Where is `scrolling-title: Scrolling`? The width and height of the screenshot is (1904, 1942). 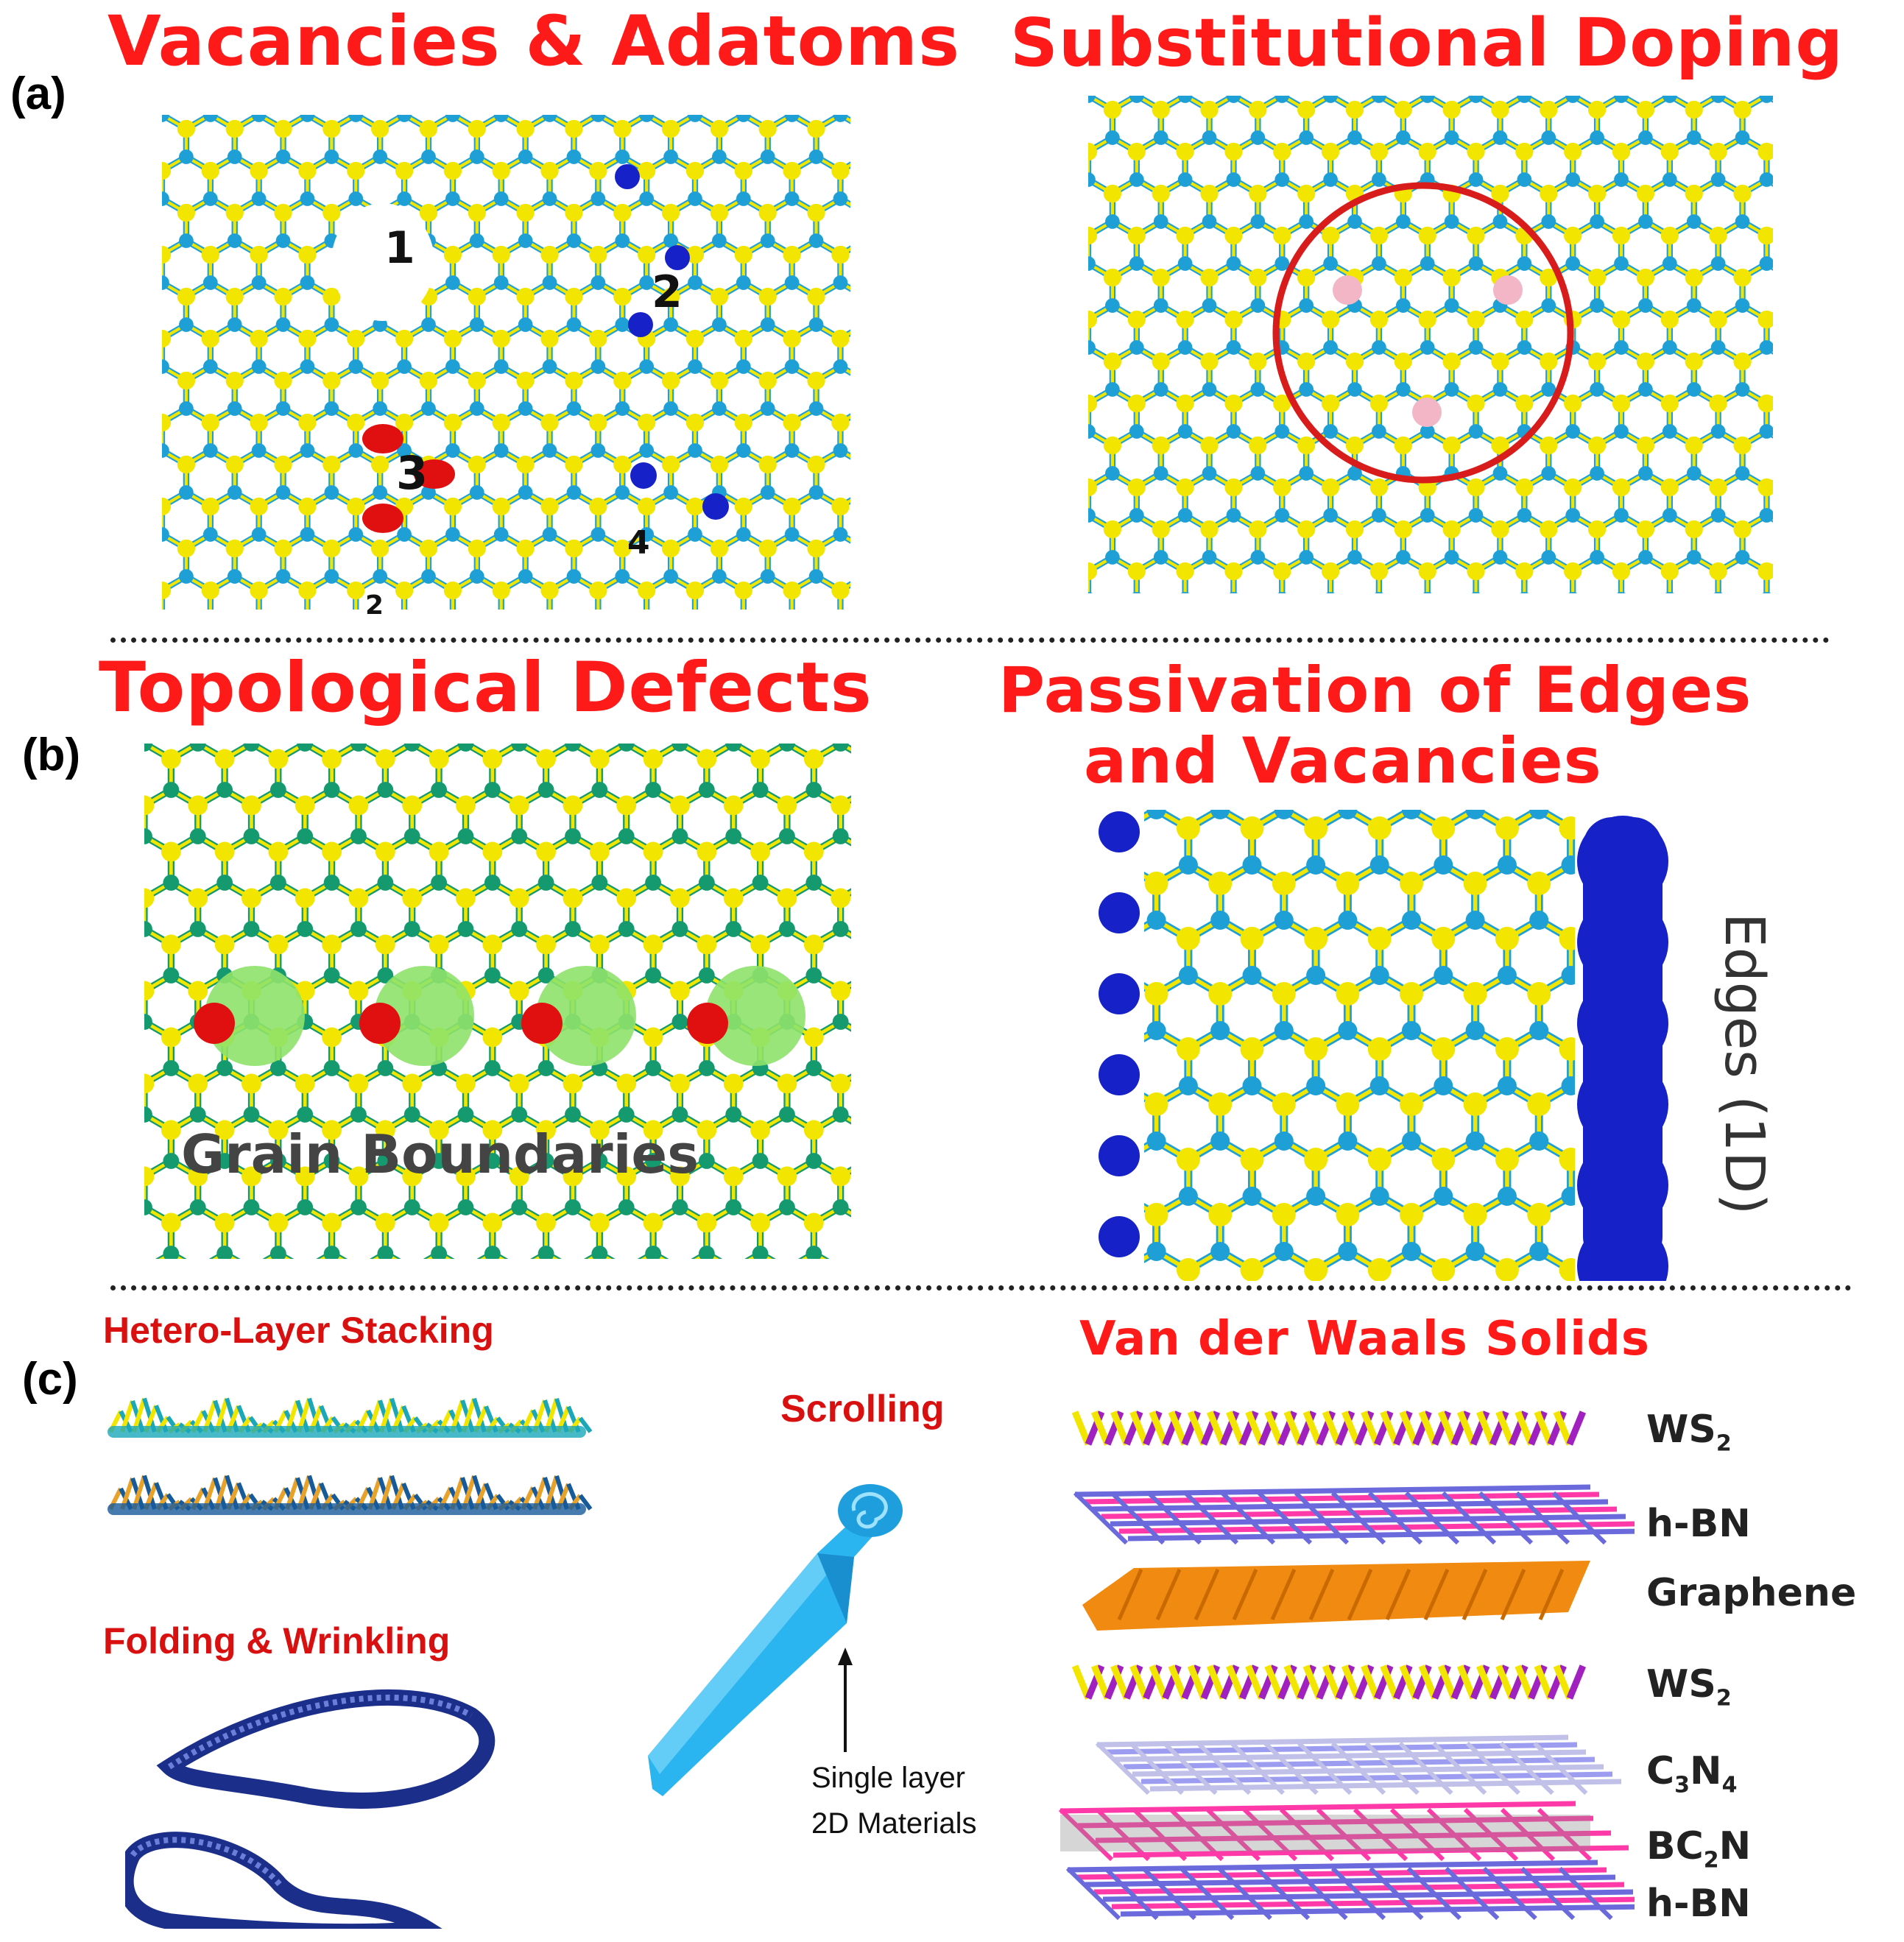 scrolling-title: Scrolling is located at coordinates (863, 1409).